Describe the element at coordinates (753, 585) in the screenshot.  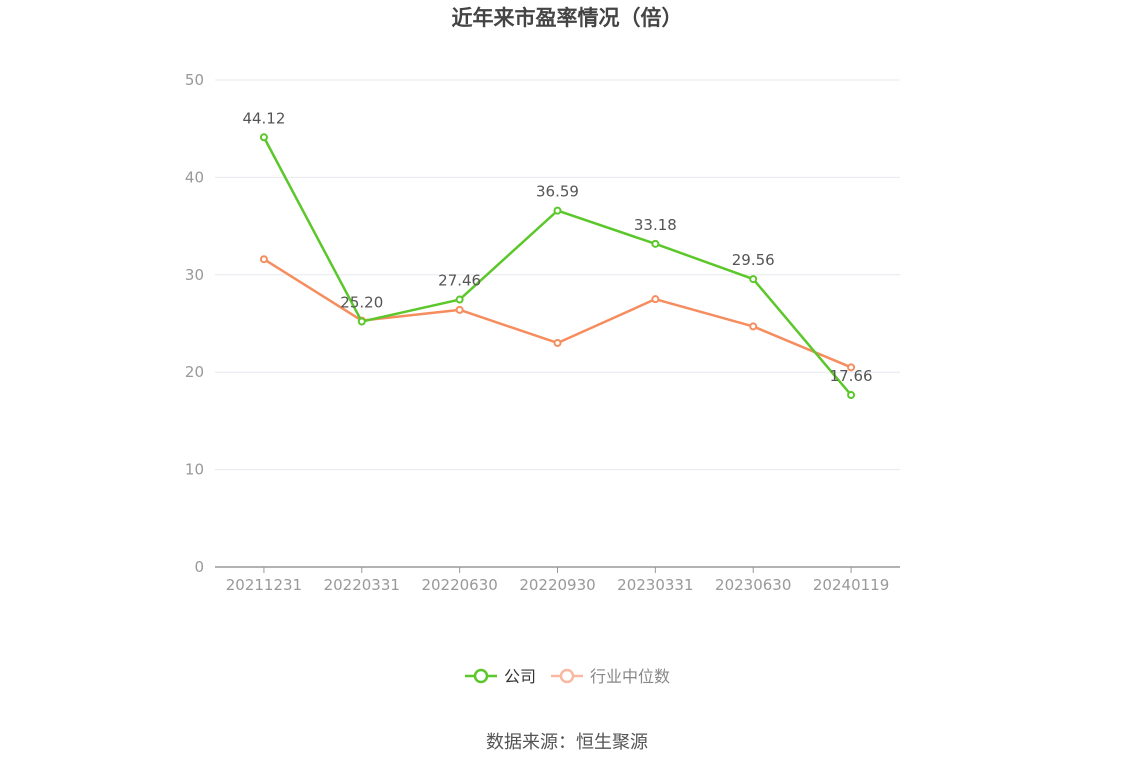
I see `x-tick-label: 20230630` at that location.